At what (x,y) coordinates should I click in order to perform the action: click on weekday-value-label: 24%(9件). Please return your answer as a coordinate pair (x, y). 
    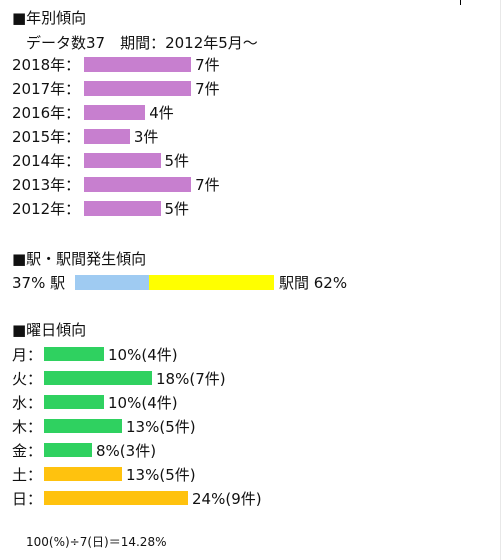
    Looking at the image, I should click on (227, 499).